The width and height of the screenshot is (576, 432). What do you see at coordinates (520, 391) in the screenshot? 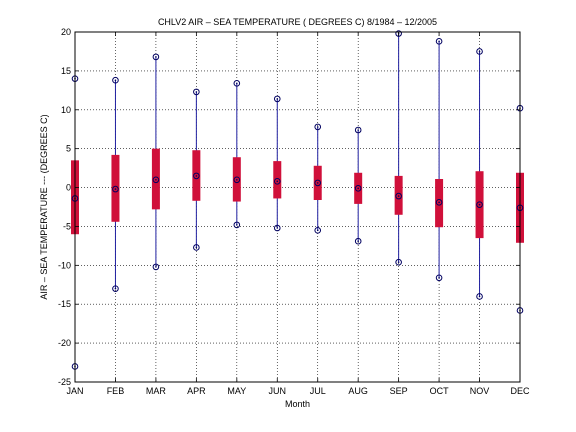
I see `x-tick-label-dec: DEC` at bounding box center [520, 391].